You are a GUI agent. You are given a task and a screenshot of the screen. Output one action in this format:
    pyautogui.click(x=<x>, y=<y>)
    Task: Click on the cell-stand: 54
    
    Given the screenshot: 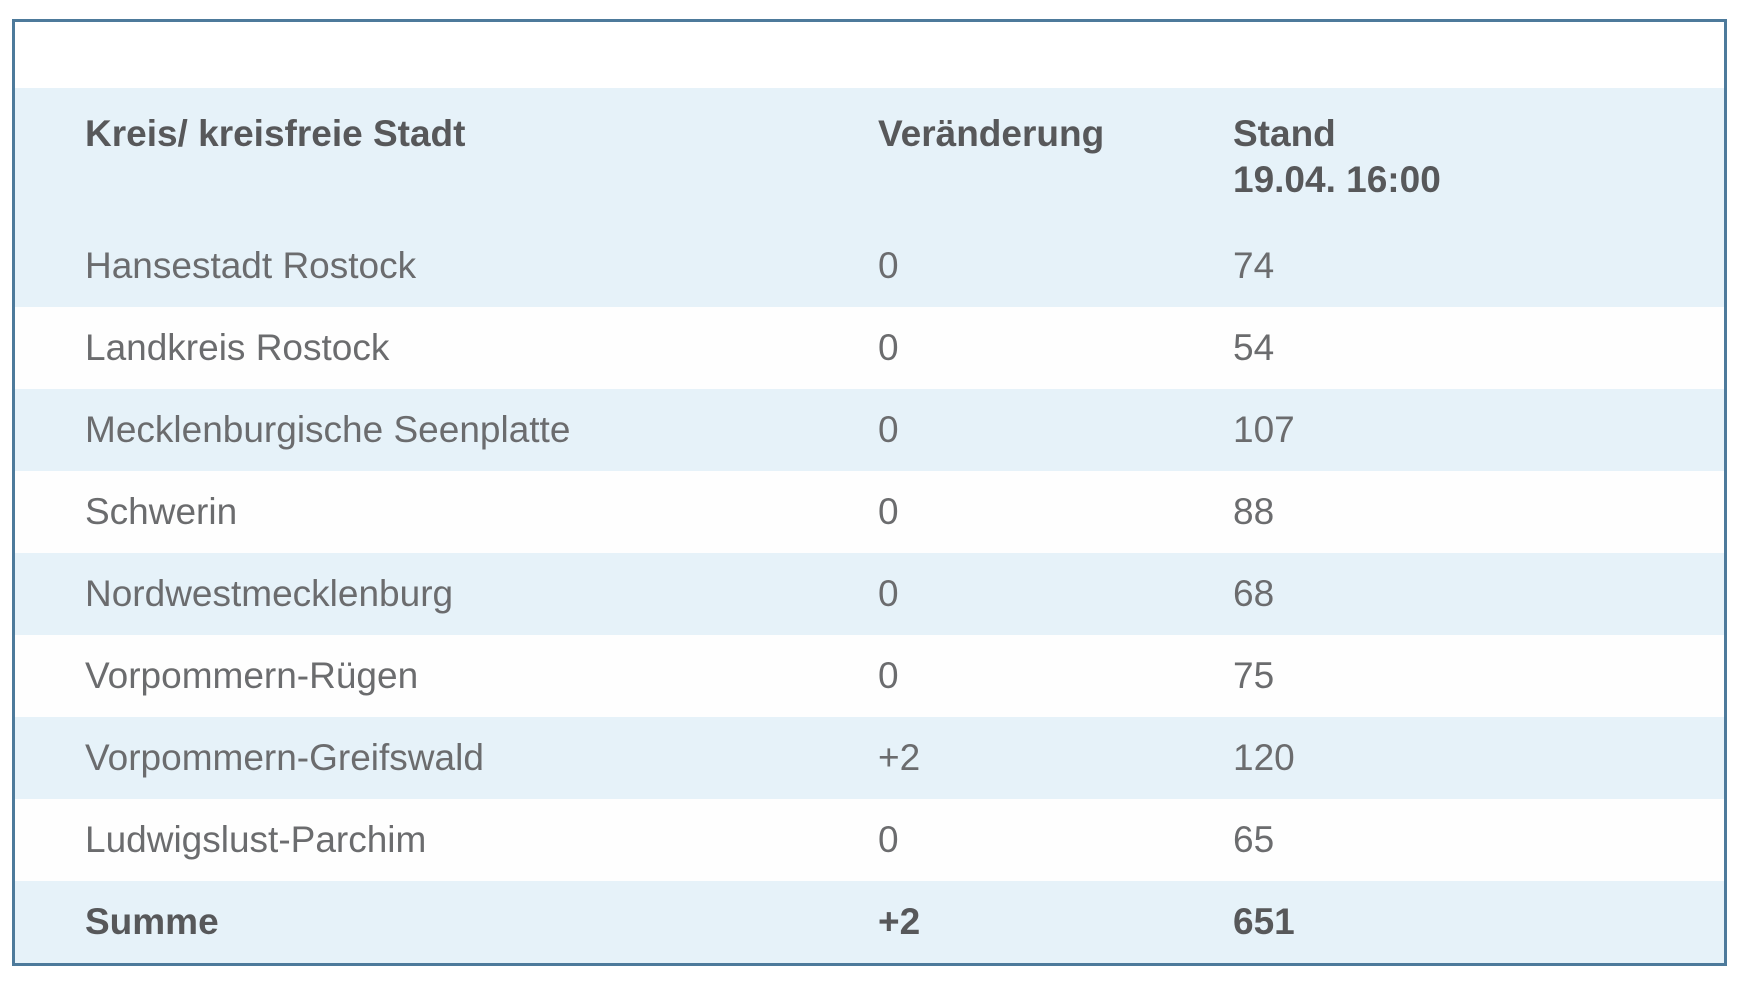 What is the action you would take?
    pyautogui.click(x=1254, y=347)
    